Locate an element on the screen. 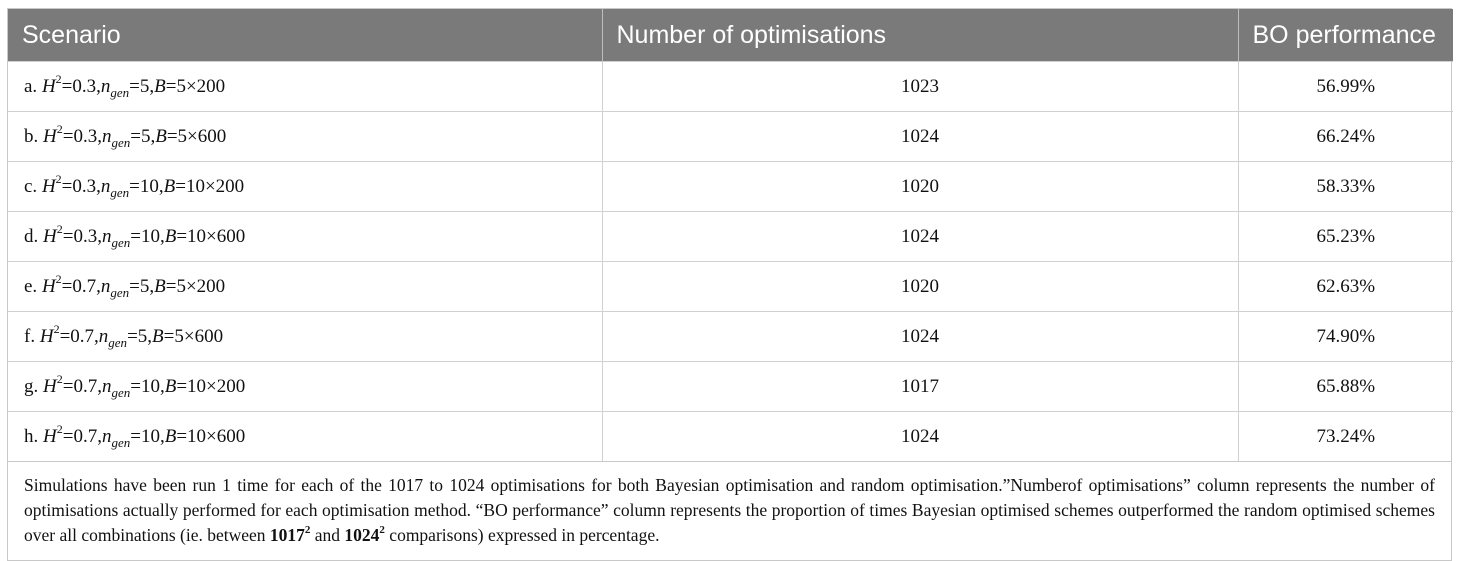 This screenshot has width=1460, height=561. footnote-text-3: comparisons) expressed in percentage. is located at coordinates (522, 535).